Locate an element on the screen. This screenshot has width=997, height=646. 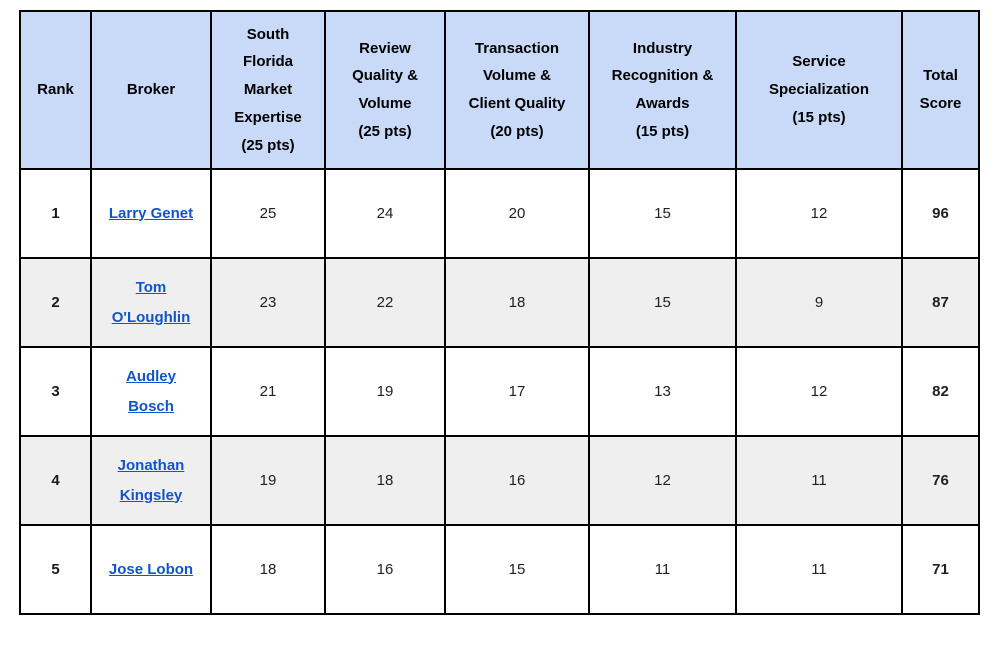
column-header-rank: Rank is located at coordinates (55, 90).